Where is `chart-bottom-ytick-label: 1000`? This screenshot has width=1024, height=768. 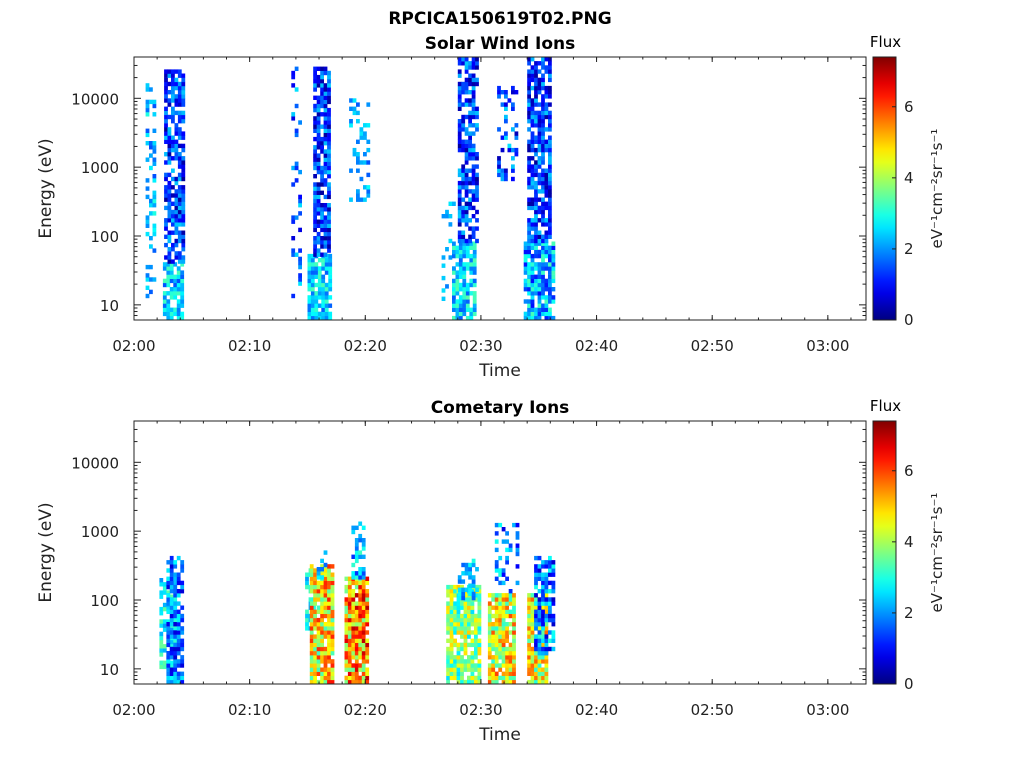 chart-bottom-ytick-label: 1000 is located at coordinates (100, 532).